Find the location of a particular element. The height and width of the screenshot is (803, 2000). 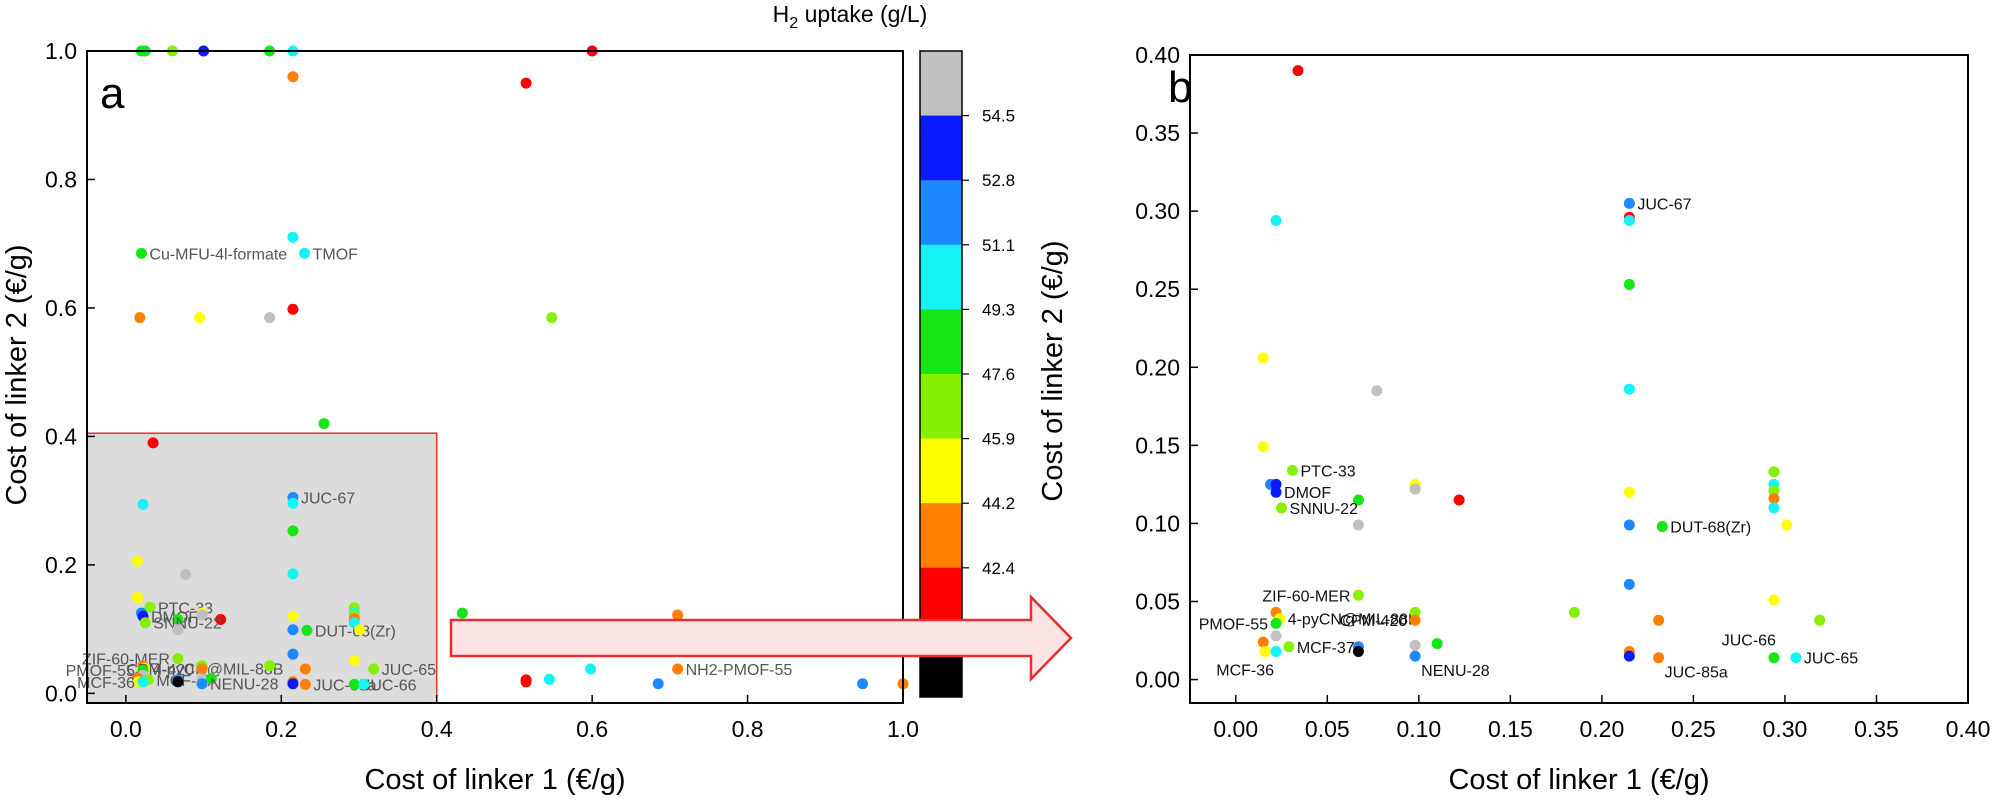

colorbar-tick-label: 54.5 is located at coordinates (998, 116).